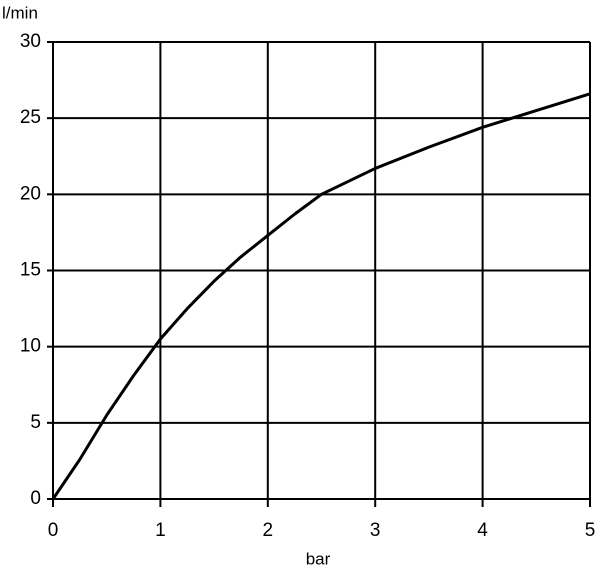 This screenshot has width=600, height=572. What do you see at coordinates (268, 530) in the screenshot?
I see `x-tick-label: 2` at bounding box center [268, 530].